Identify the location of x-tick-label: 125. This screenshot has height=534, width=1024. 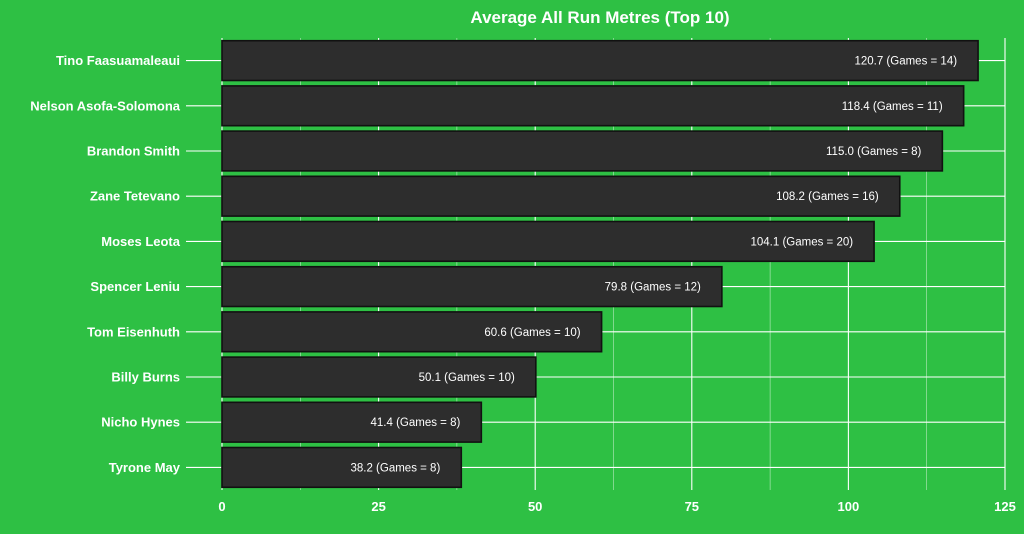
(1005, 506).